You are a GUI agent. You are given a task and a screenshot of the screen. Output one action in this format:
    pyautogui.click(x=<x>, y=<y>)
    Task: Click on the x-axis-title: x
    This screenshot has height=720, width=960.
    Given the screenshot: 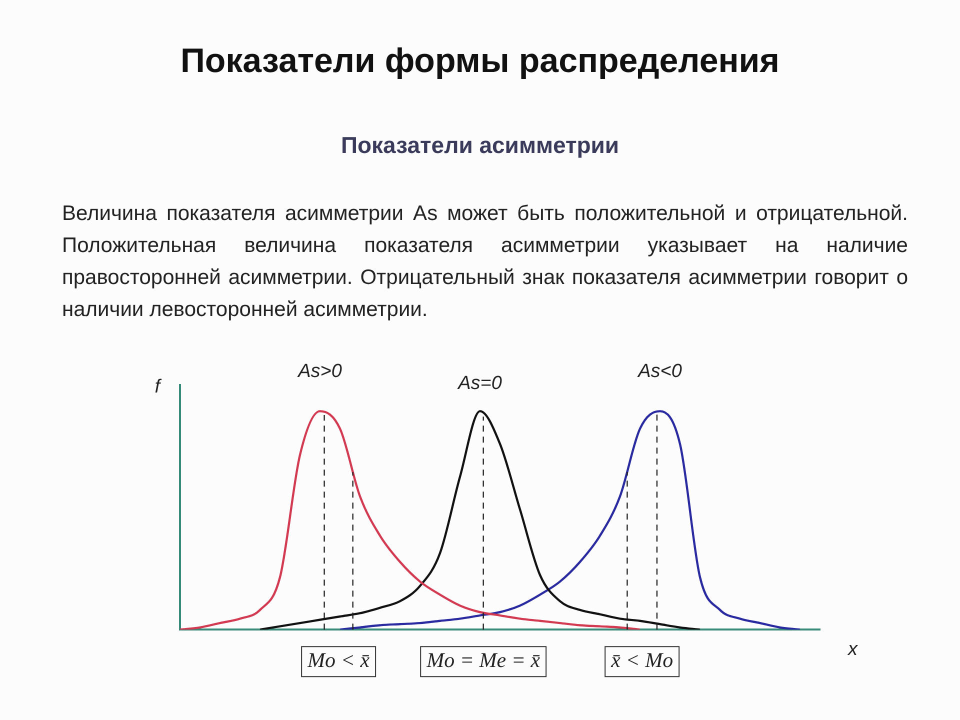 What is the action you would take?
    pyautogui.click(x=853, y=649)
    